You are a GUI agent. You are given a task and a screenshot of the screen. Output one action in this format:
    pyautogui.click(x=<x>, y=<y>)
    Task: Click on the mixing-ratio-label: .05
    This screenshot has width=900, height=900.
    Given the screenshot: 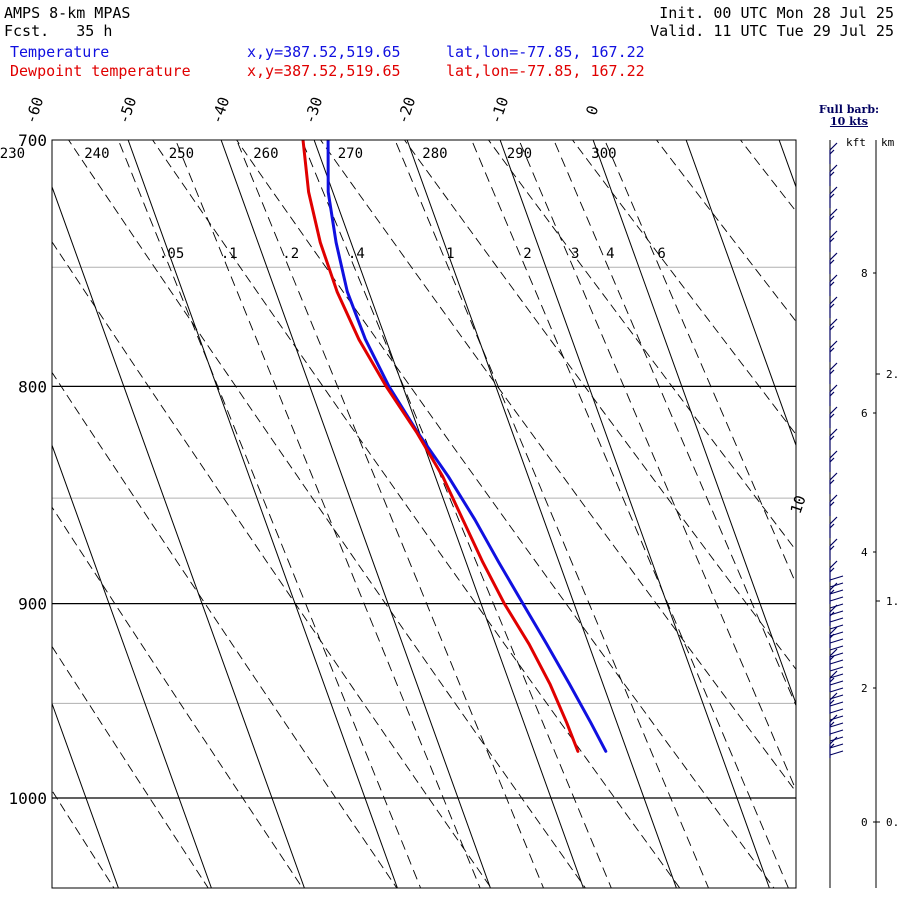 What is the action you would take?
    pyautogui.click(x=171, y=254)
    